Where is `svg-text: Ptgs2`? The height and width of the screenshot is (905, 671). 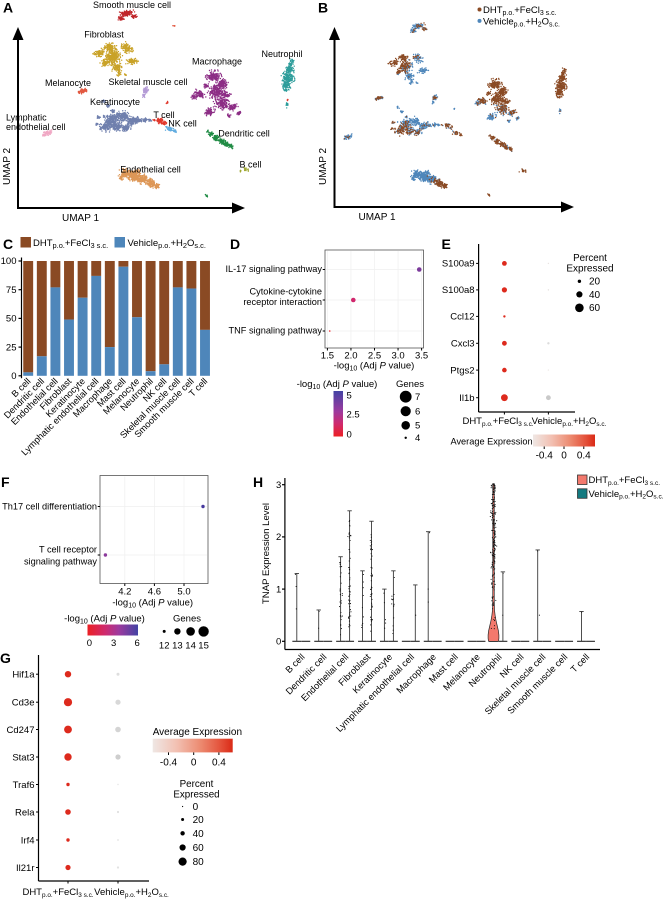
svg-text: Ptgs2 is located at coordinates (462, 370).